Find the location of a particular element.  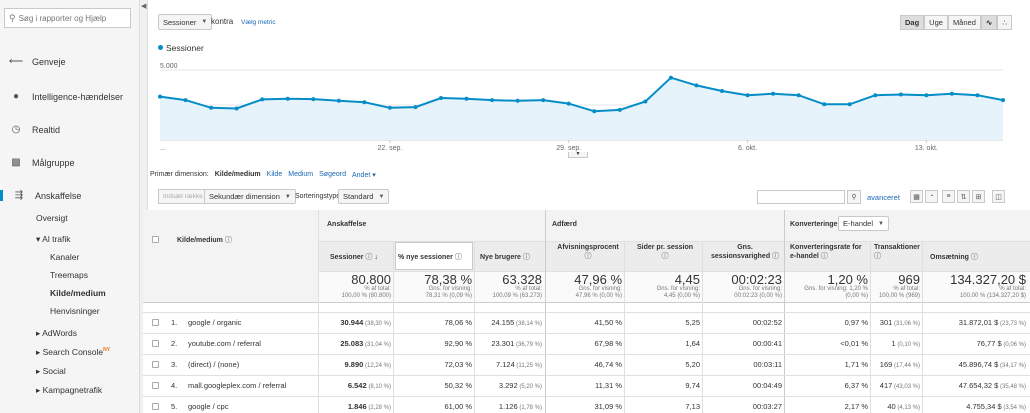

total-value: 80.800 is located at coordinates (371, 279).